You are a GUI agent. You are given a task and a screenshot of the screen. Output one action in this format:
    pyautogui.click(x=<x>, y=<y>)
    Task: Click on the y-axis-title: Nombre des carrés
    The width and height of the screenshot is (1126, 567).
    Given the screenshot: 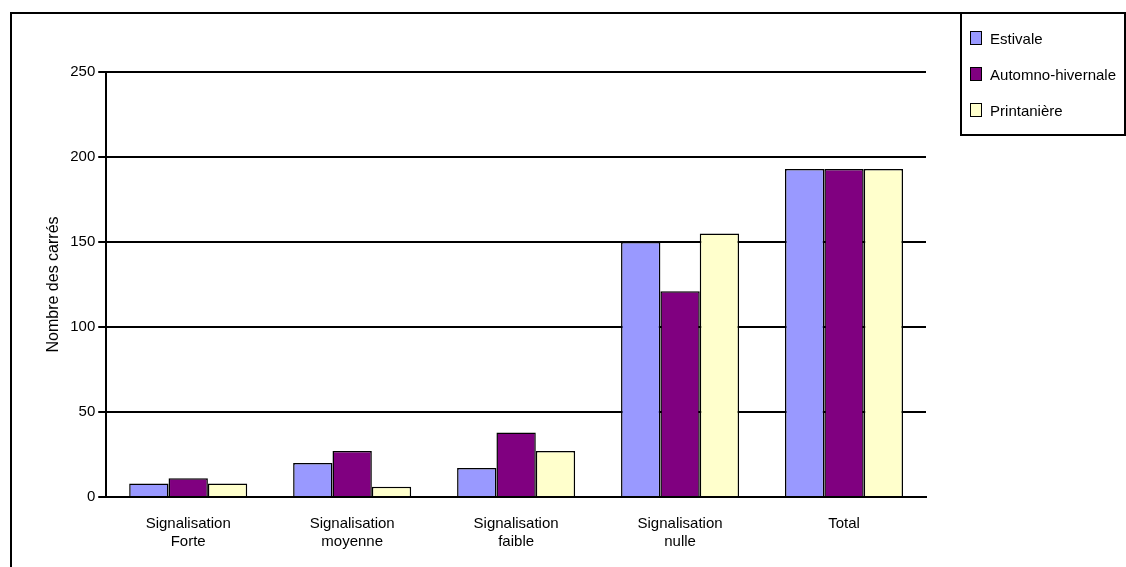 What is the action you would take?
    pyautogui.click(x=53, y=284)
    